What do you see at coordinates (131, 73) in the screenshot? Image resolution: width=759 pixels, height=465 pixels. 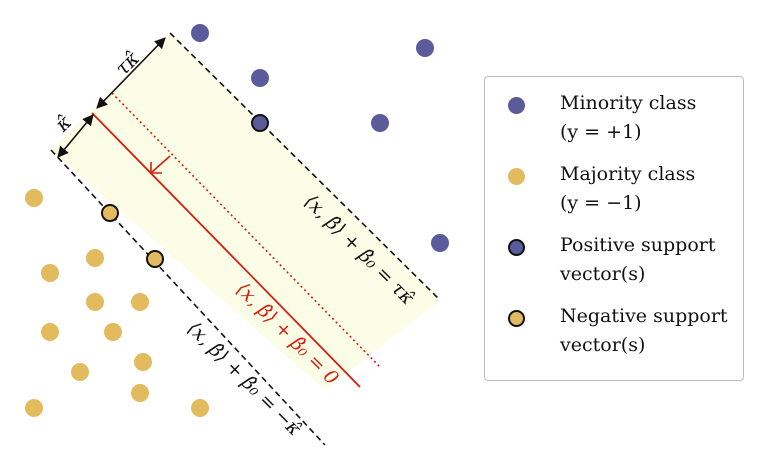 I see `tau-kappa-arrow` at bounding box center [131, 73].